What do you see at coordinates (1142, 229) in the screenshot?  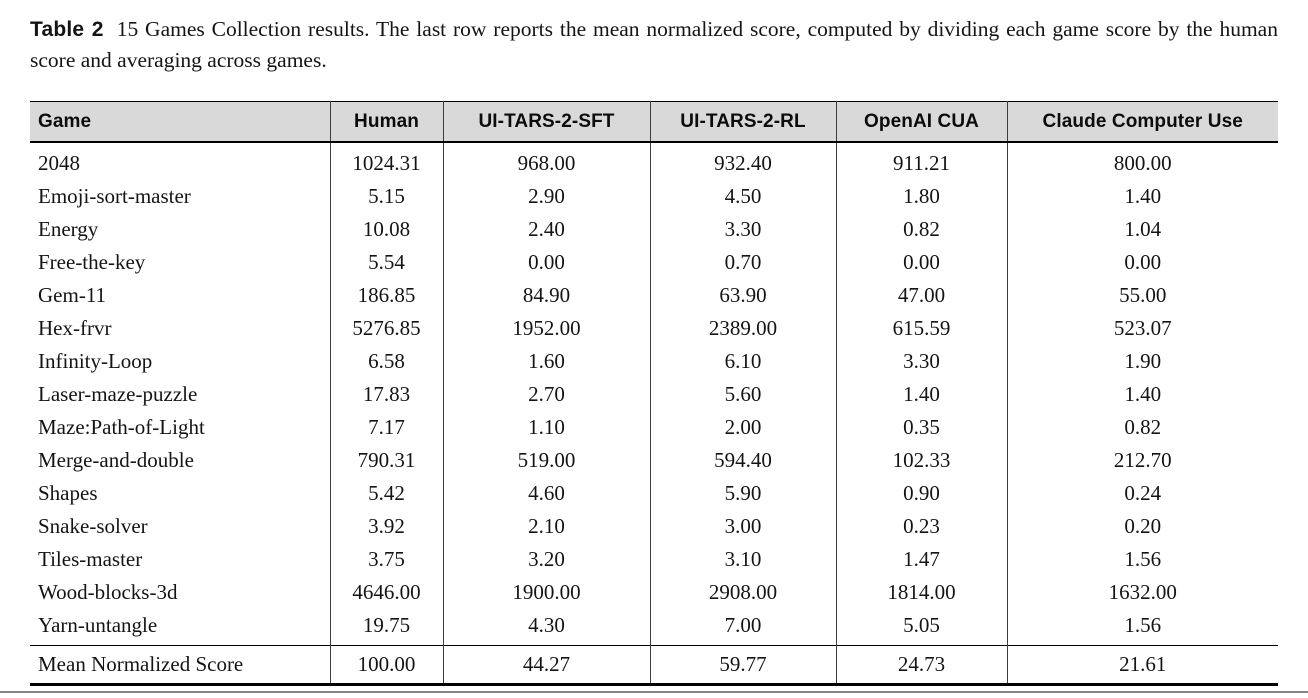 I see `score-cell: 1.04` at bounding box center [1142, 229].